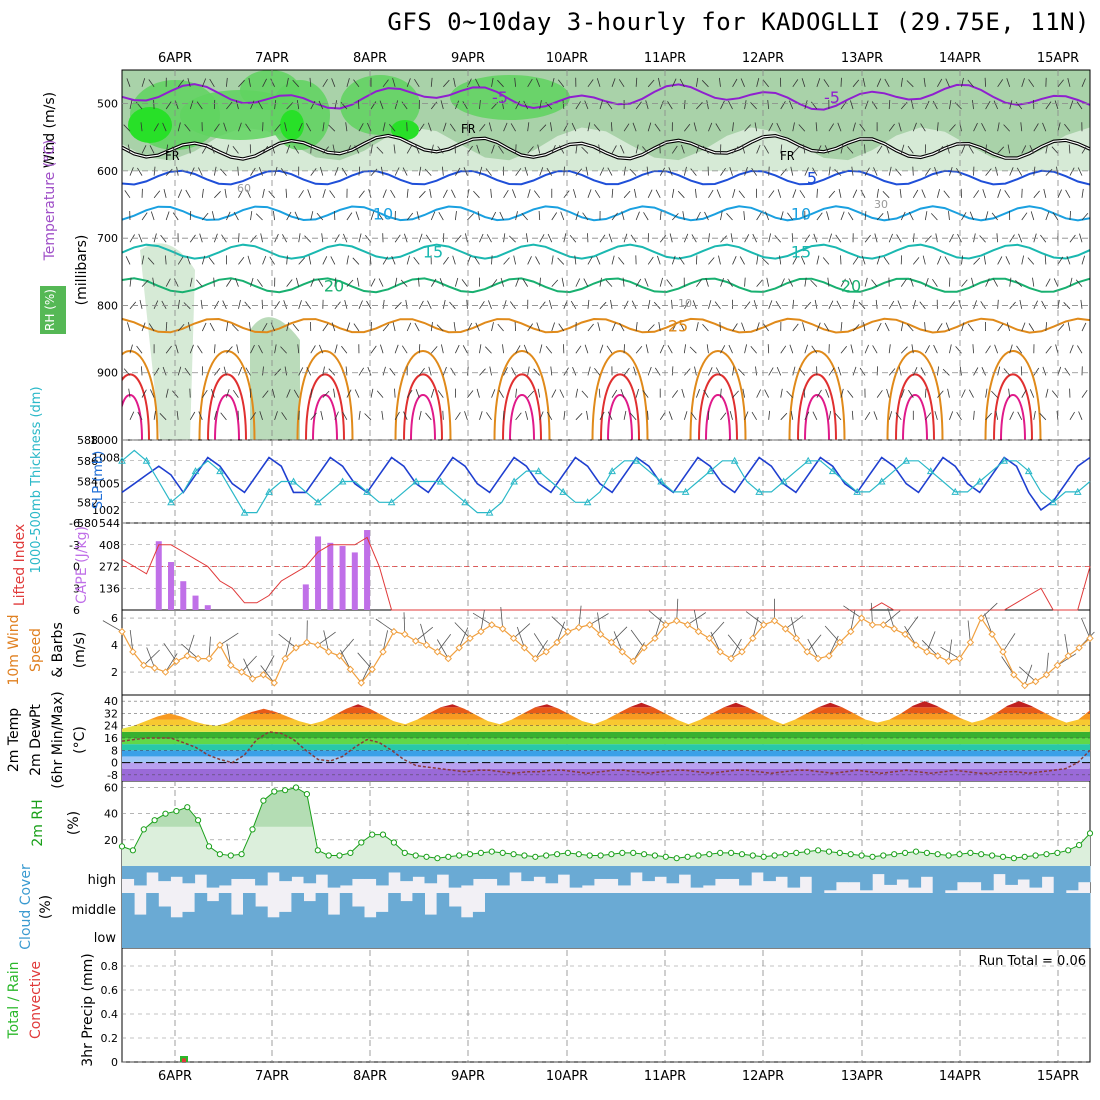 This screenshot has width=1100, height=1100. I want to click on cape-tick-label: 272, so click(109, 567).